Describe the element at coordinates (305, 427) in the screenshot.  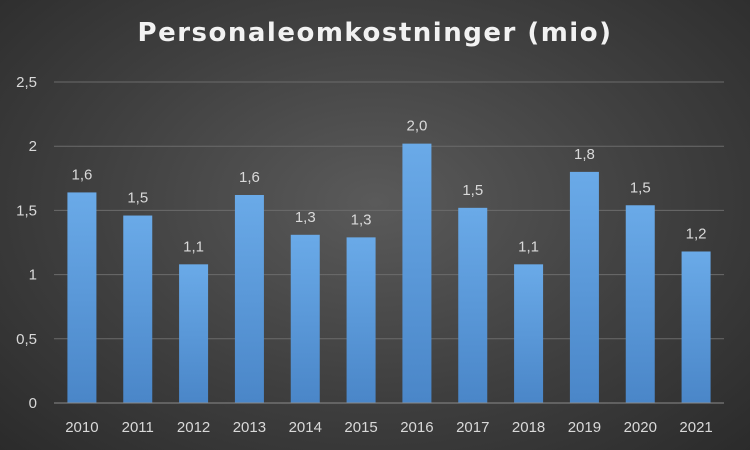
I see `x-tick-label: 2014` at that location.